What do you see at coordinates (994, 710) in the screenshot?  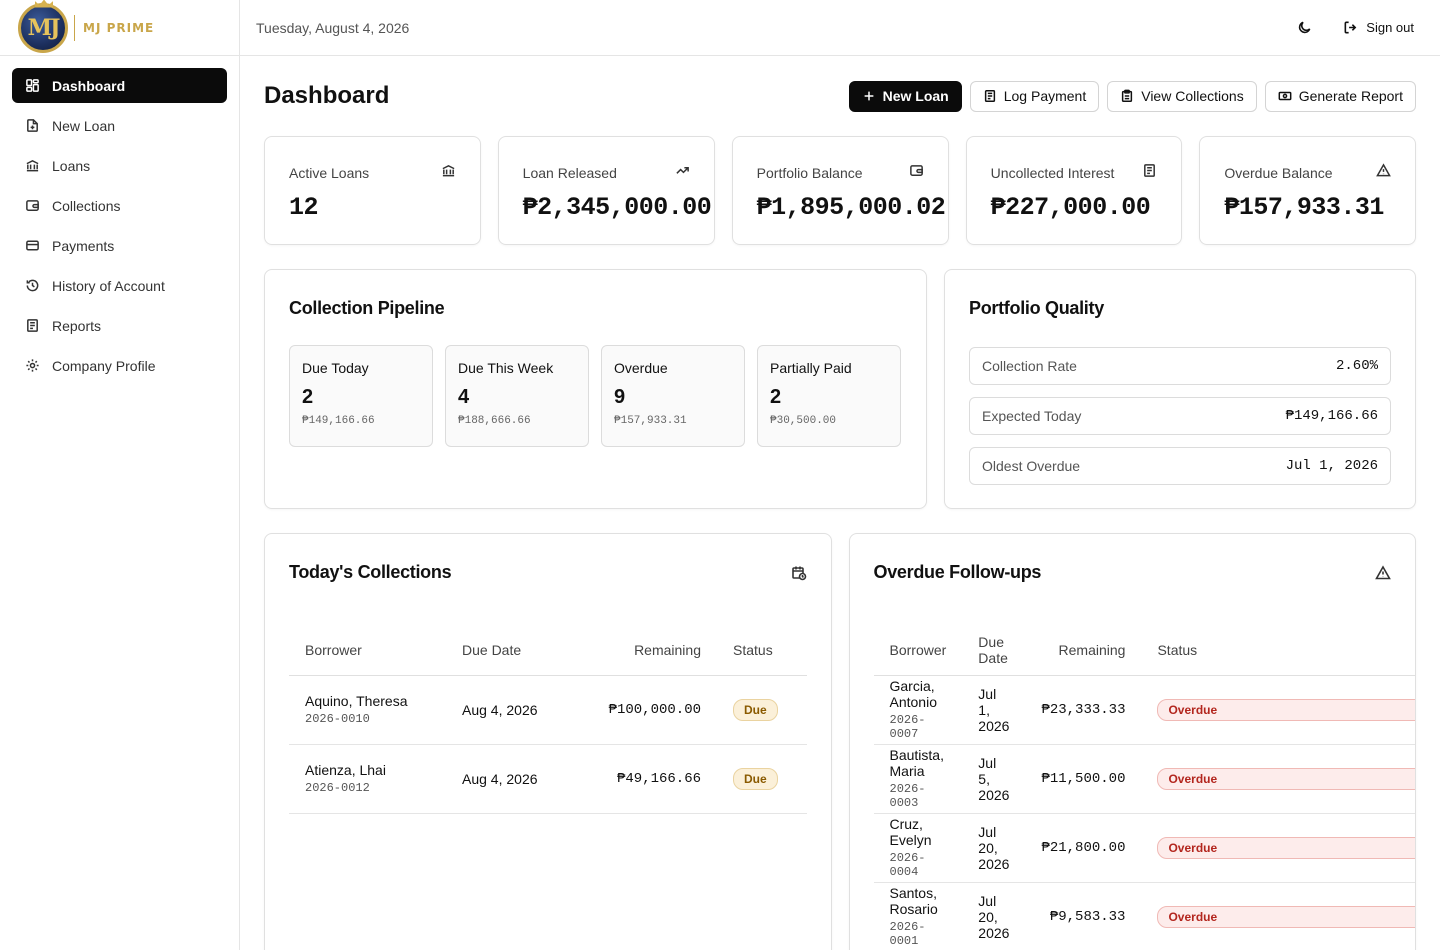 I see `due-date-cell: Jul 1, 2026` at bounding box center [994, 710].